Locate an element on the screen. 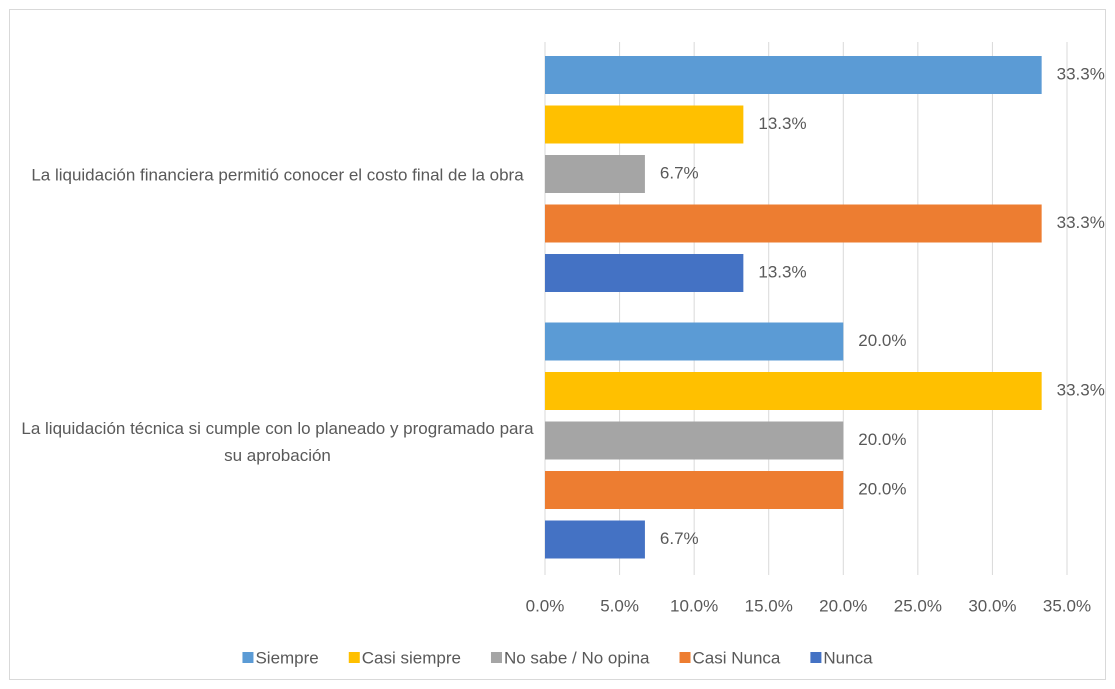 The height and width of the screenshot is (689, 1115). x-tick-label: 5.0% is located at coordinates (619, 605).